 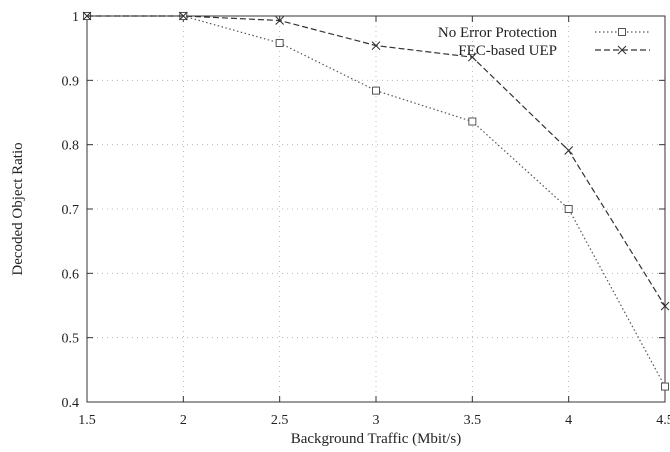 What do you see at coordinates (507, 51) in the screenshot?
I see `legend-label-2: FEC-based UEP` at bounding box center [507, 51].